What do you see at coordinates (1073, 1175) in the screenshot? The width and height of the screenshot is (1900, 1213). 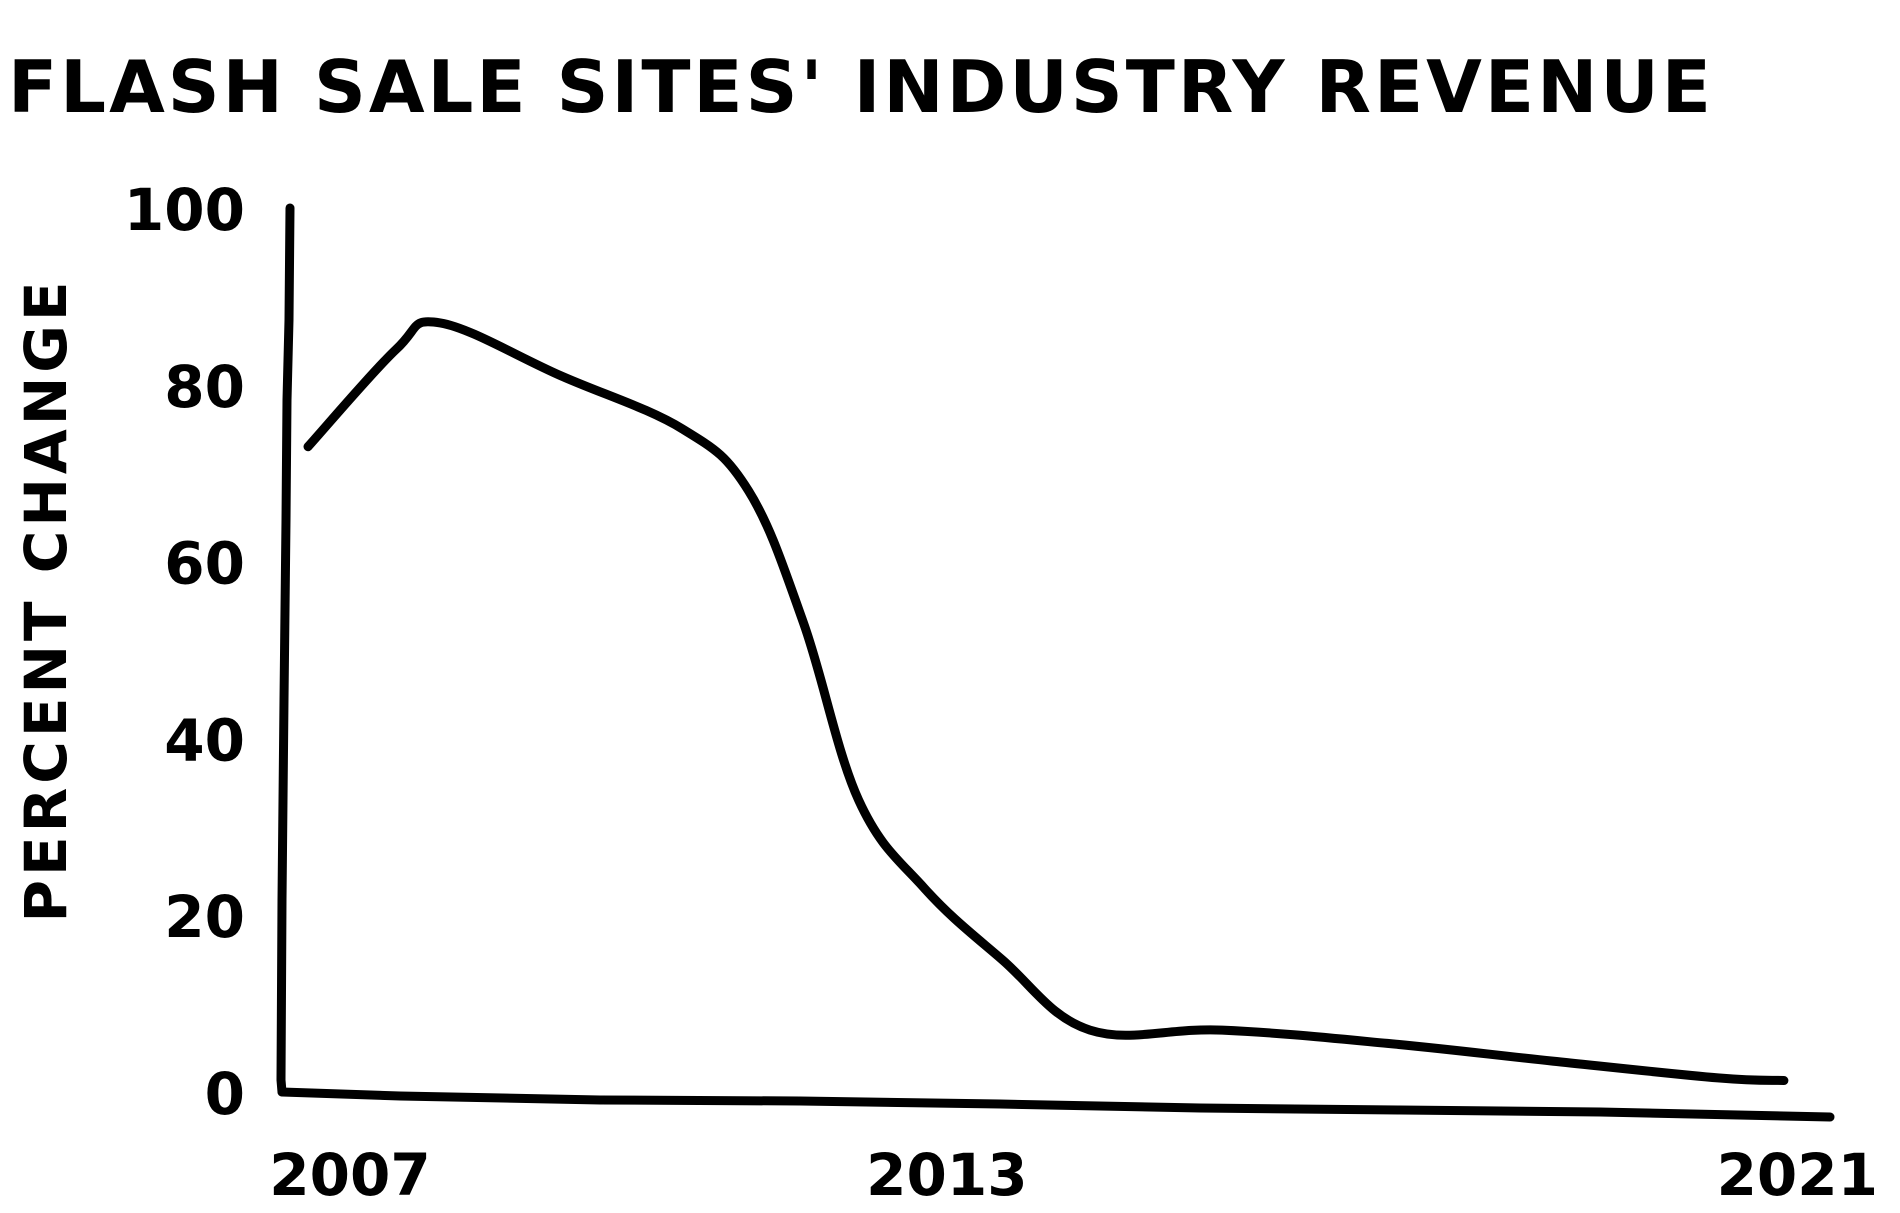 I see `x-axis-ticks: 2007 2013 2021` at bounding box center [1073, 1175].